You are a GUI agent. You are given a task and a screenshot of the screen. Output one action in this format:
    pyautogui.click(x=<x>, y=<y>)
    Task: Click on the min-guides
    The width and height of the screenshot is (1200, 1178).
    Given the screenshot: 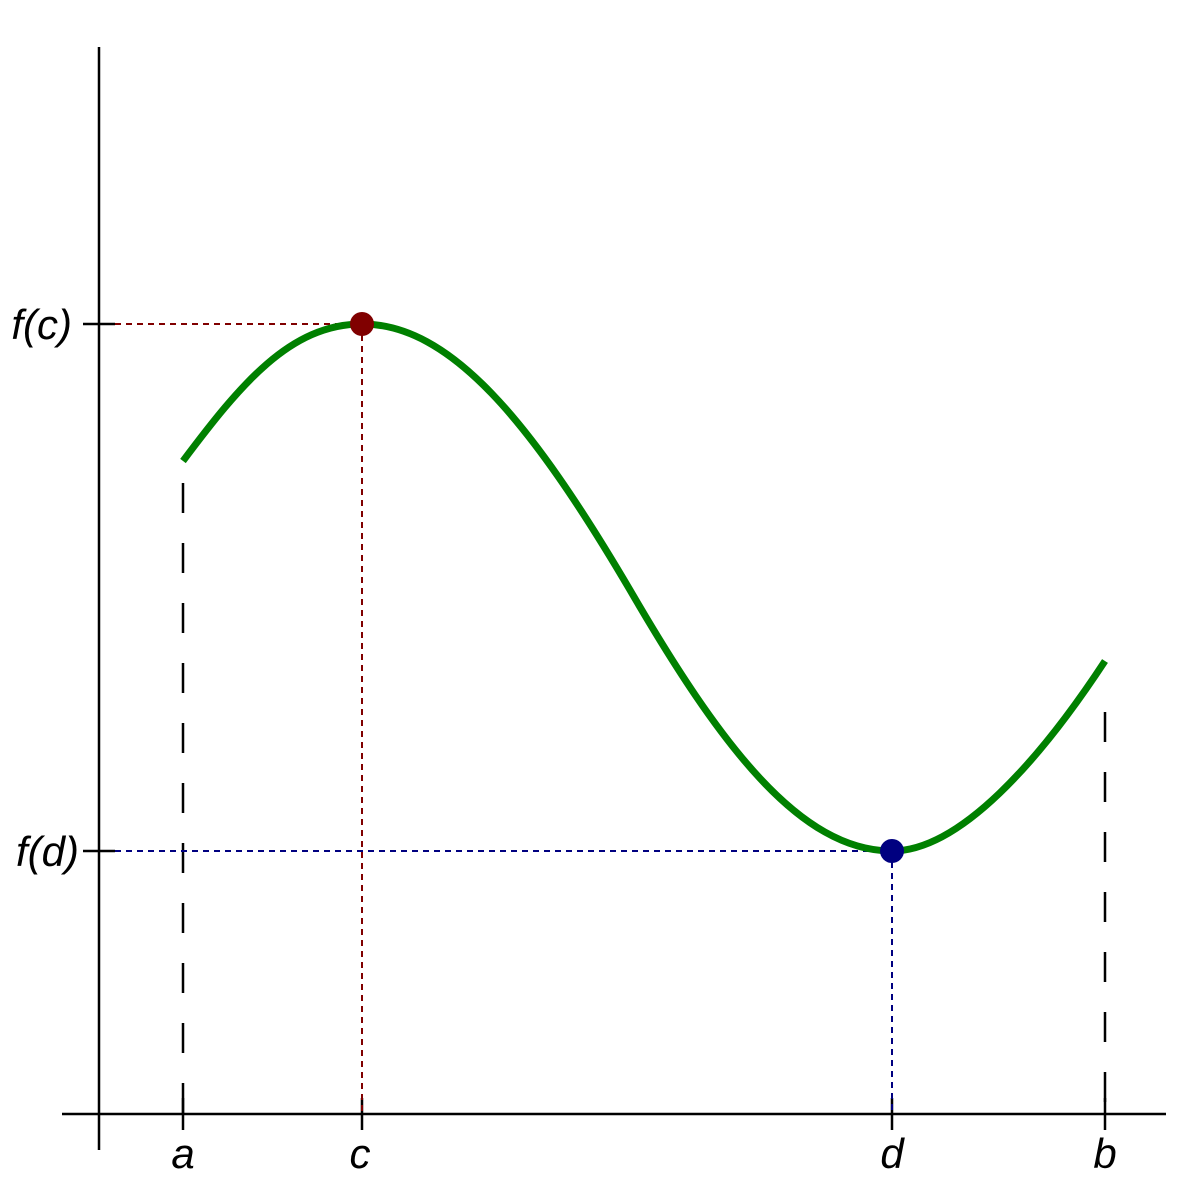 What is the action you would take?
    pyautogui.click(x=504, y=982)
    